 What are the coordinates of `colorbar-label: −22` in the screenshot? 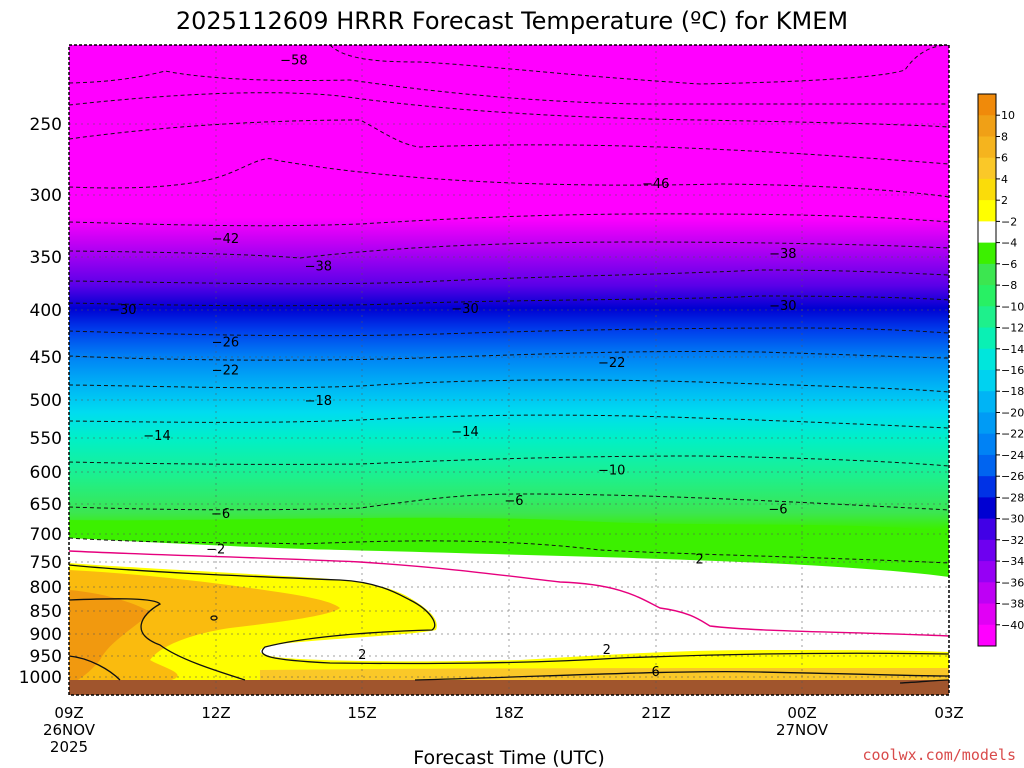 It's located at (1012, 434).